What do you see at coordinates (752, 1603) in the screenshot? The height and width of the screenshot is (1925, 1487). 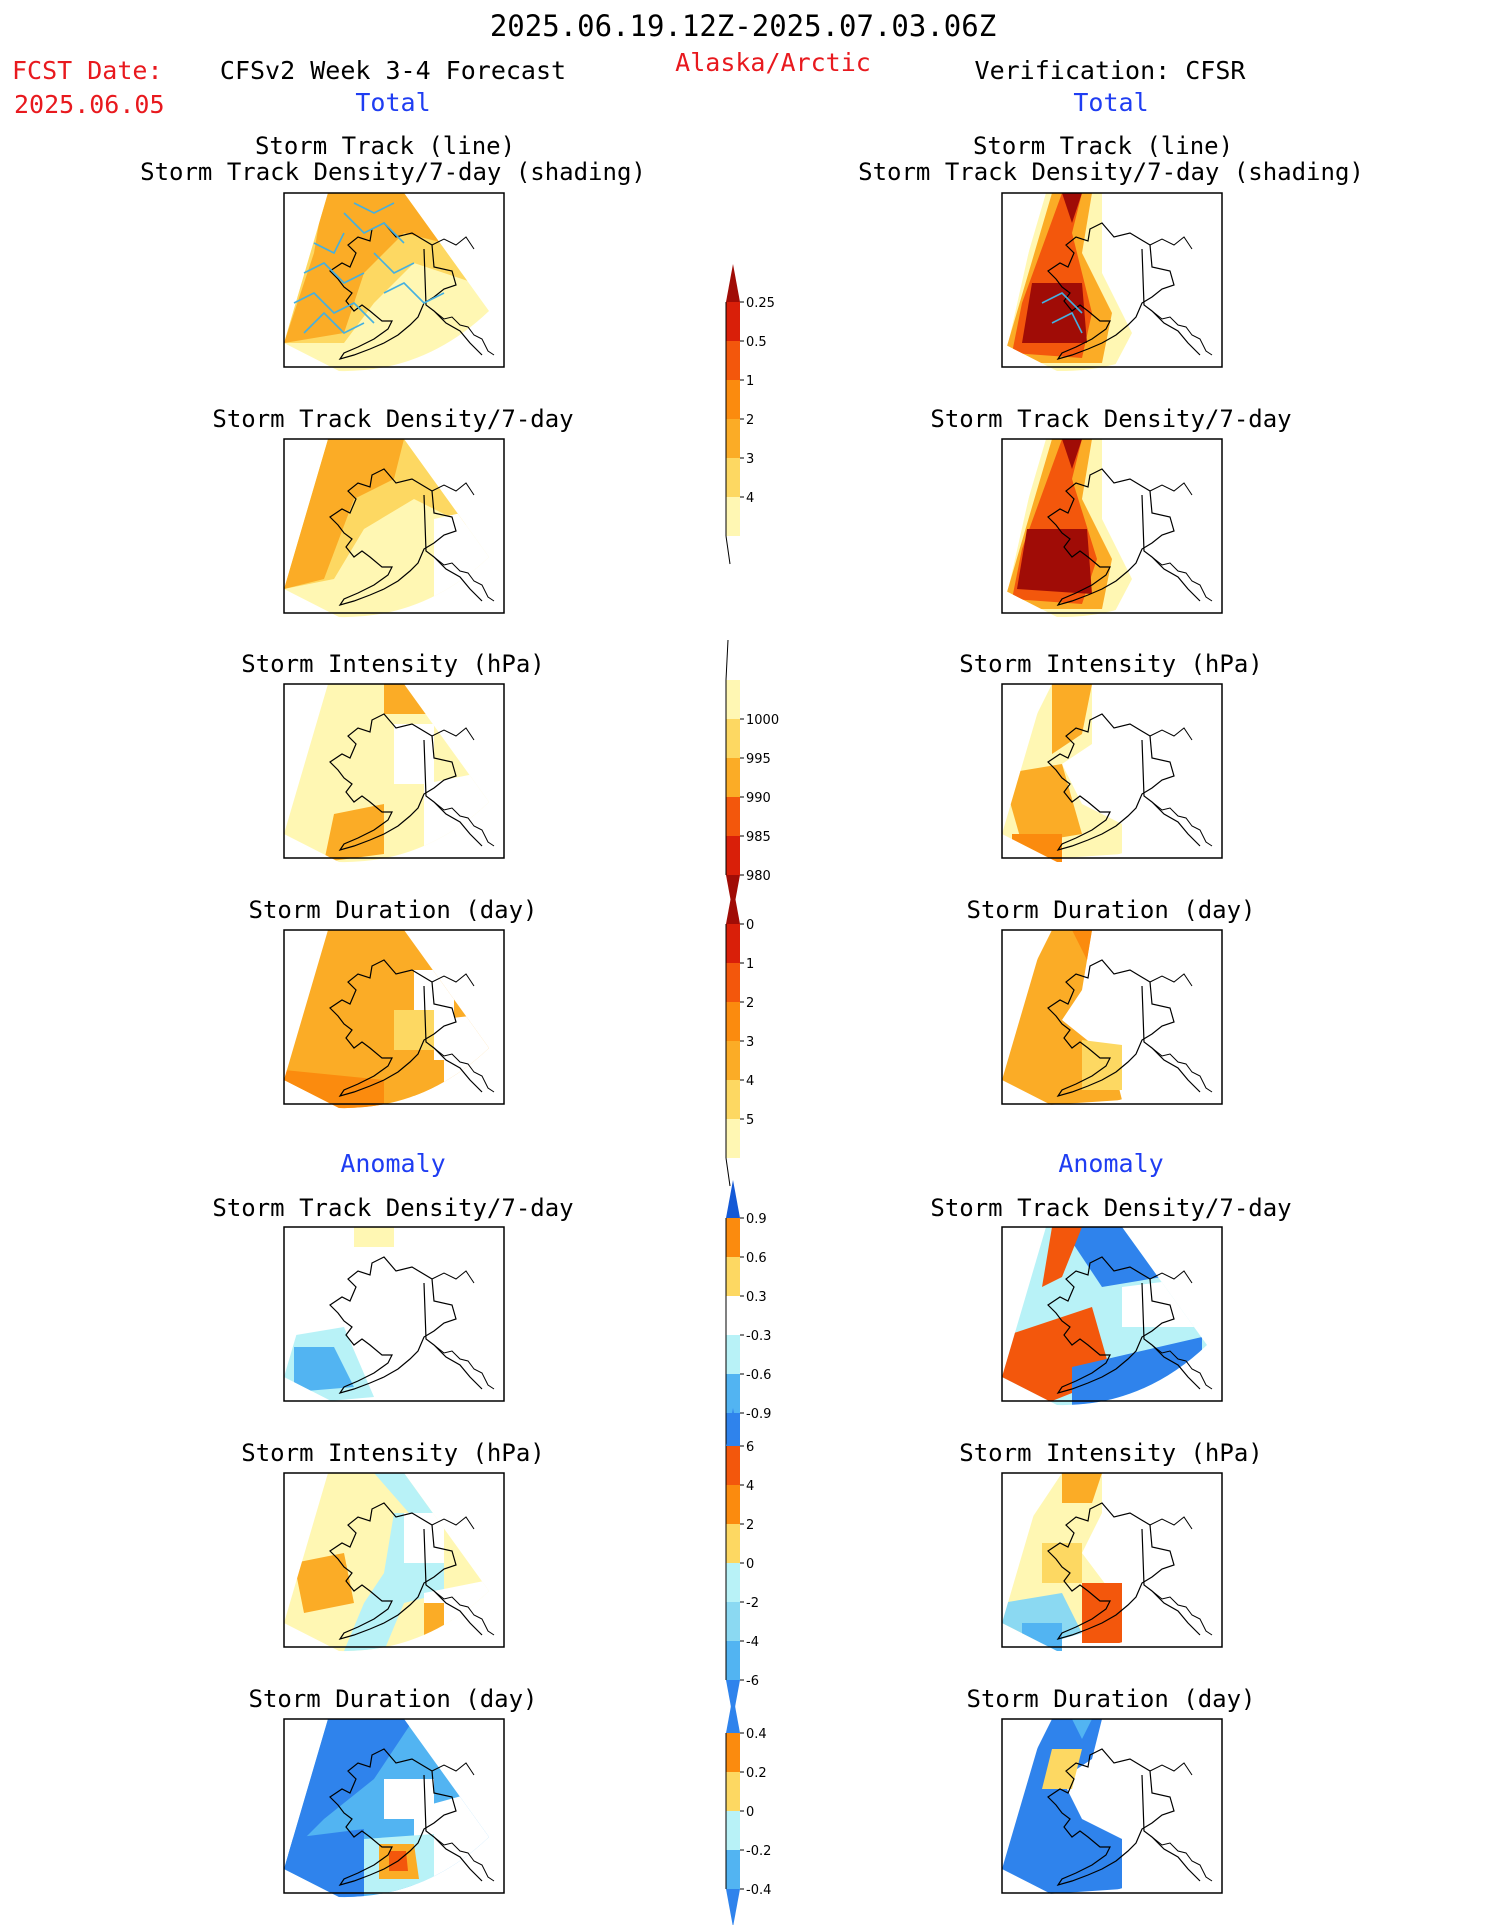 I see `colorbar-anomaly_intensity-label-4: -2` at bounding box center [752, 1603].